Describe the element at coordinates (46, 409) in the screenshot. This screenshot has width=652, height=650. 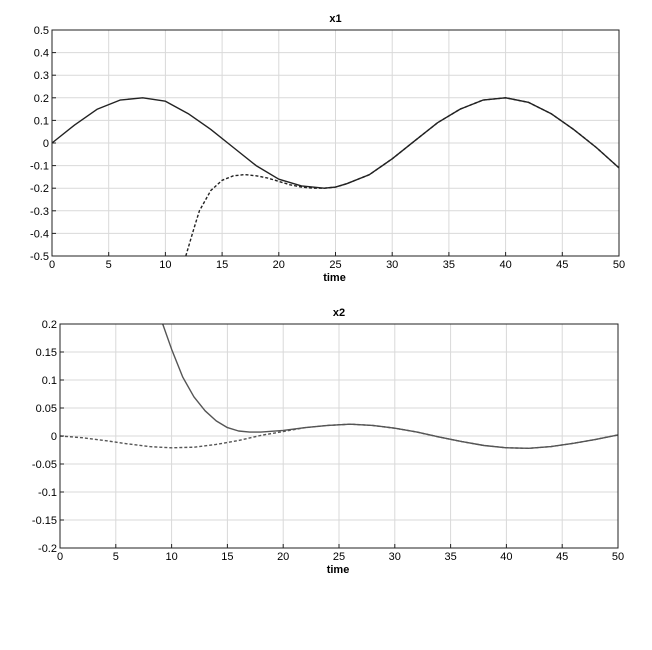
I see `y-tick-label: 0.05` at that location.